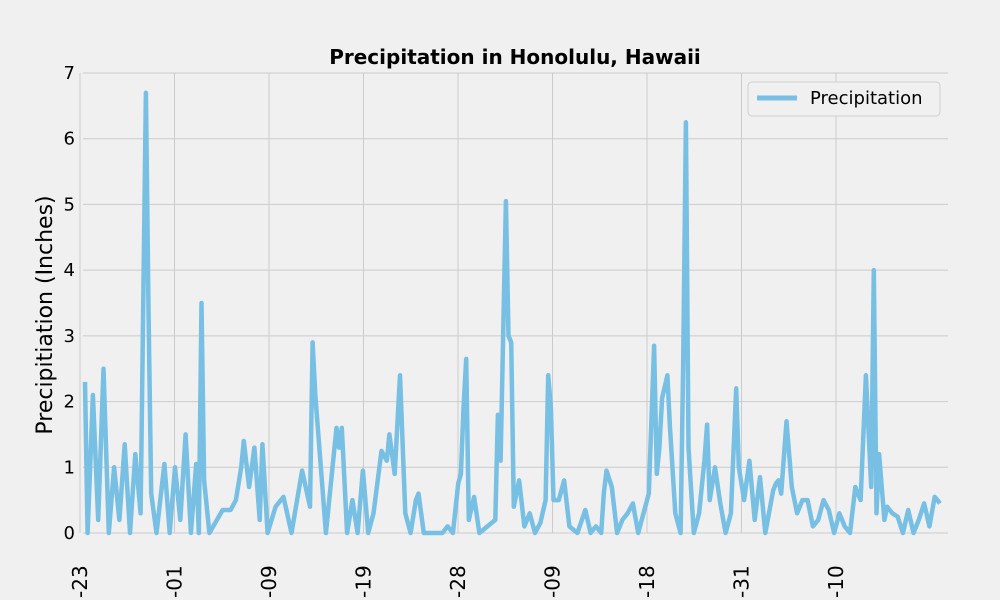 The height and width of the screenshot is (600, 1000). I want to click on legend-box, so click(844, 99).